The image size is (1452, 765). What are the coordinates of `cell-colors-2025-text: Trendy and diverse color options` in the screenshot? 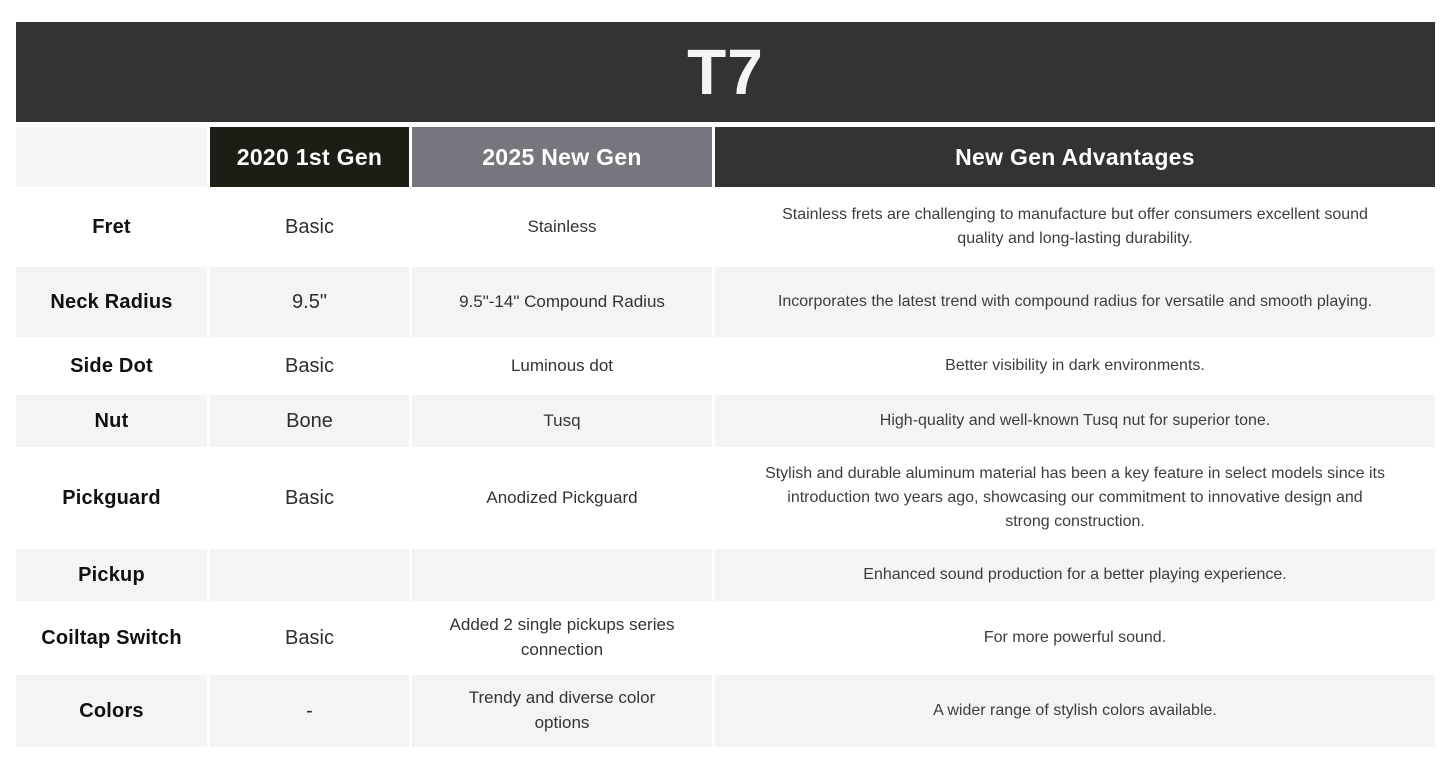 It's located at (562, 710).